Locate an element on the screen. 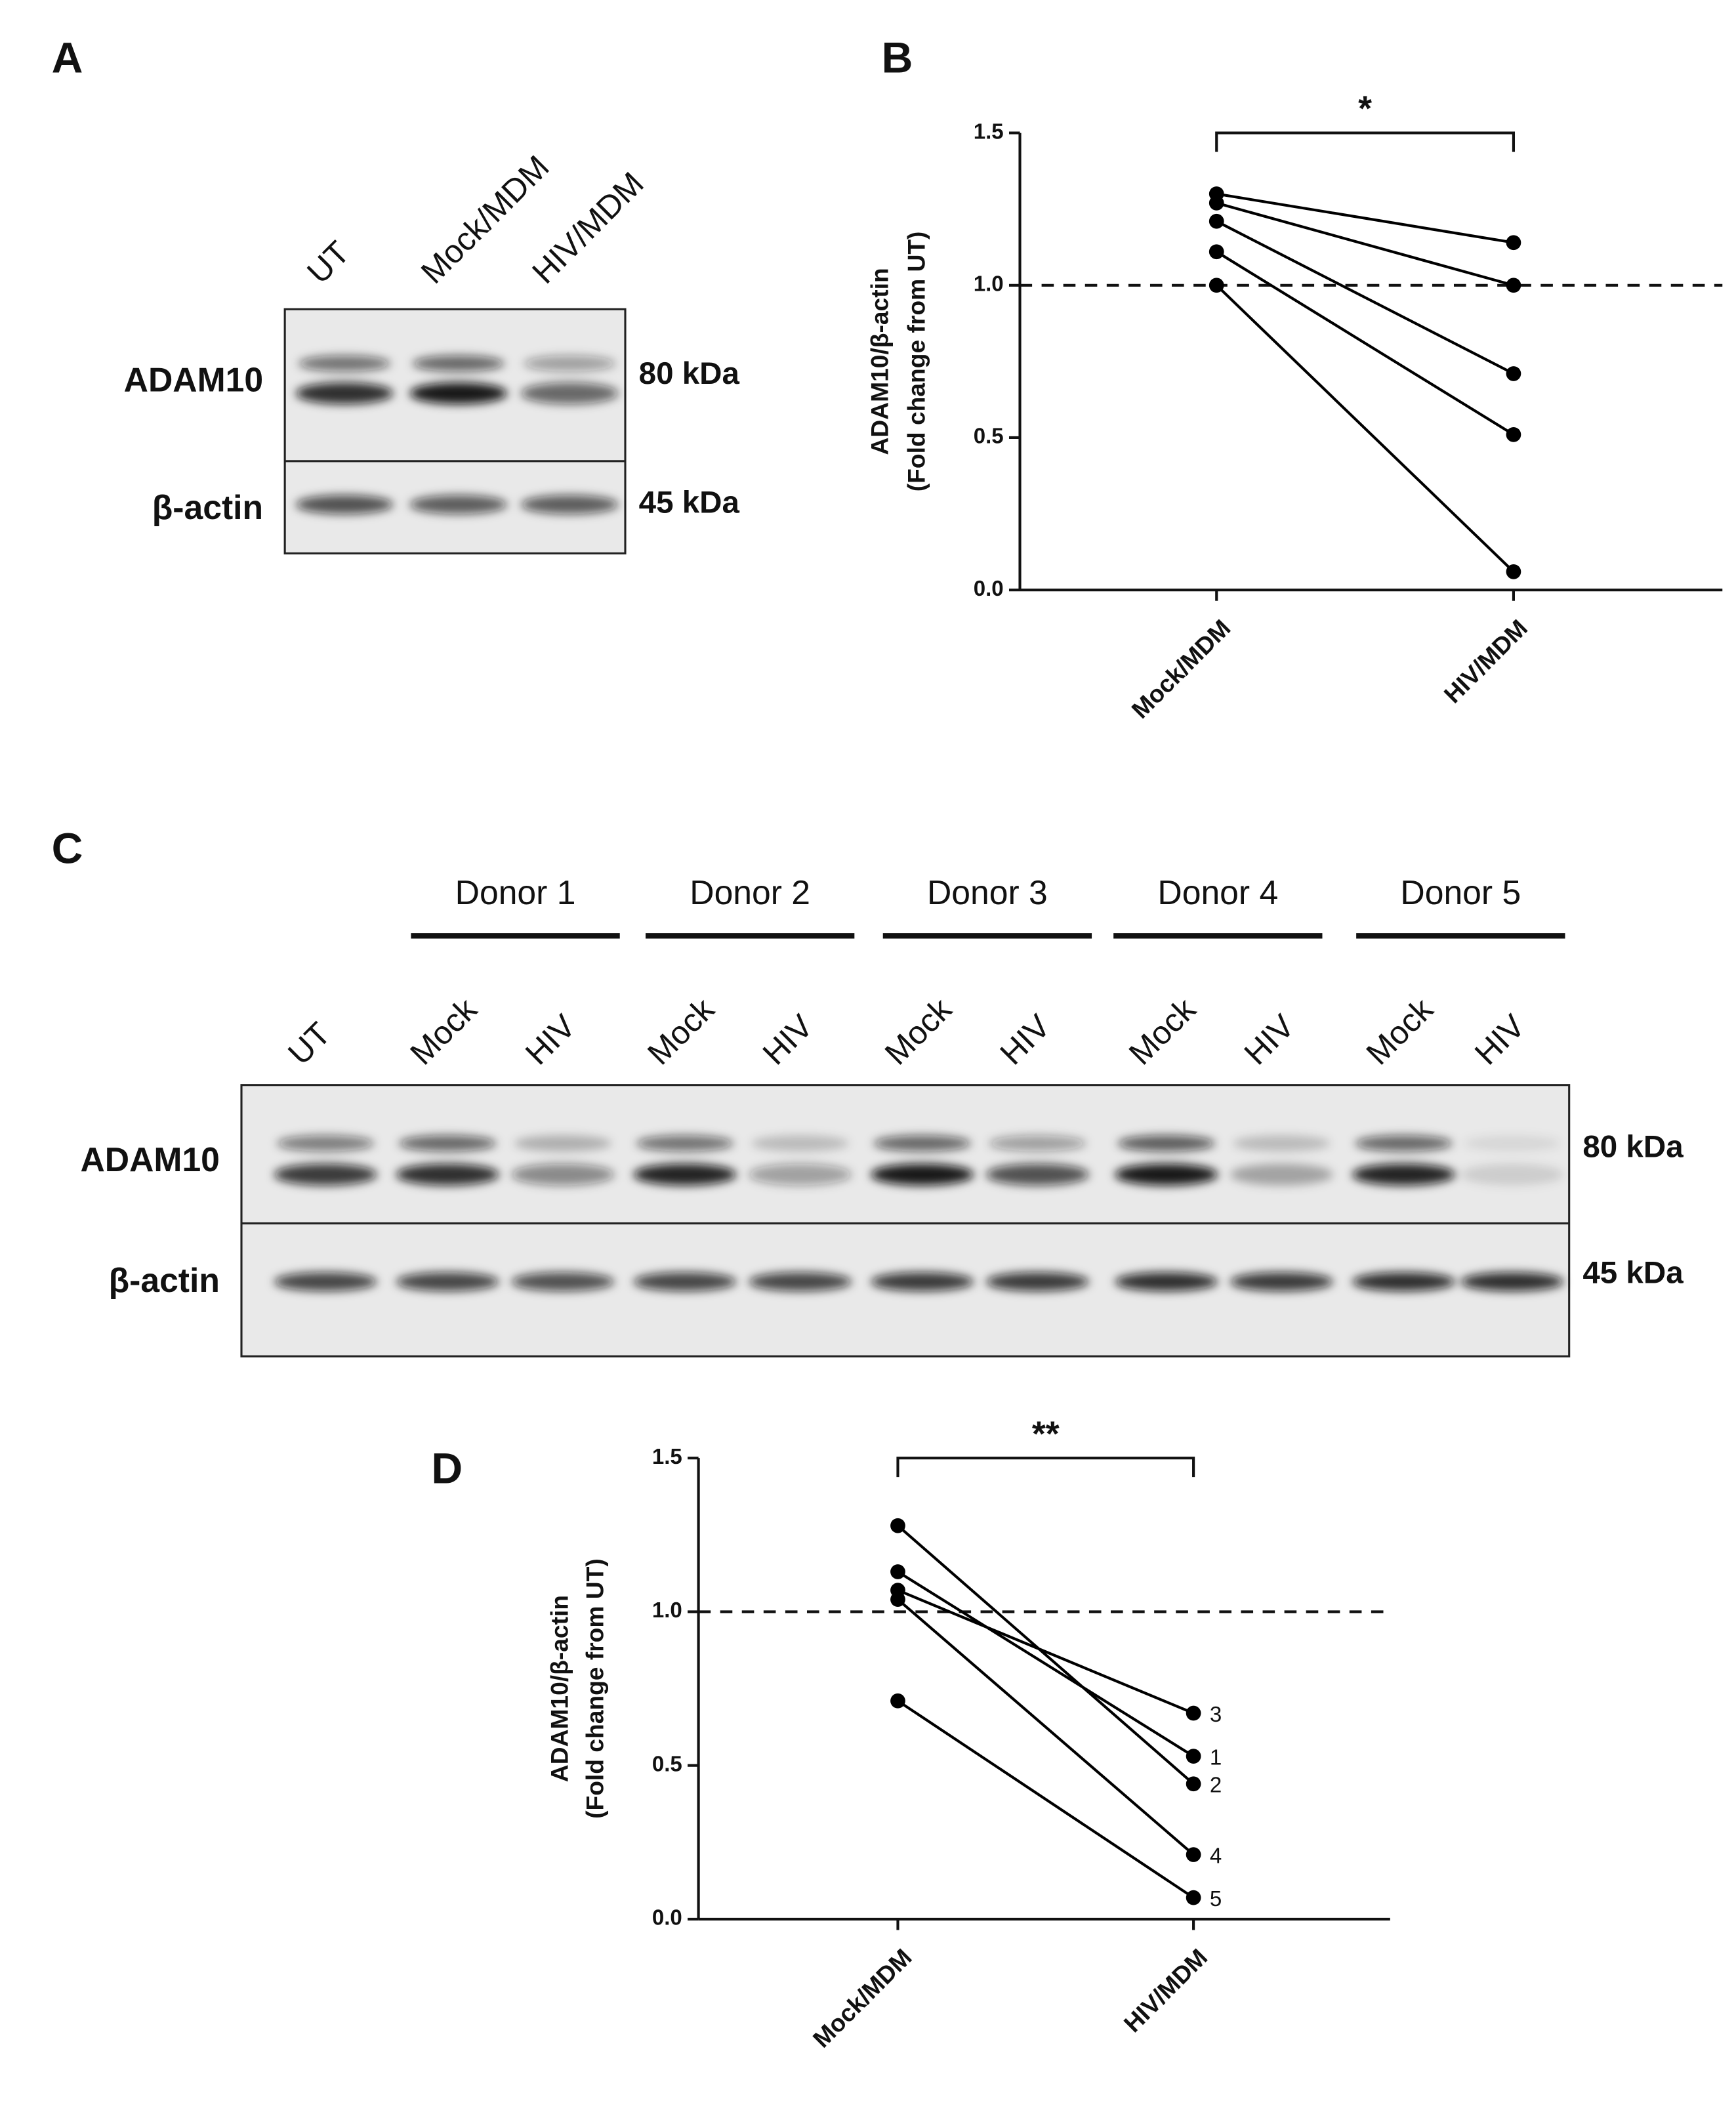  y-tick-label: 1.0 is located at coordinates (989, 284).